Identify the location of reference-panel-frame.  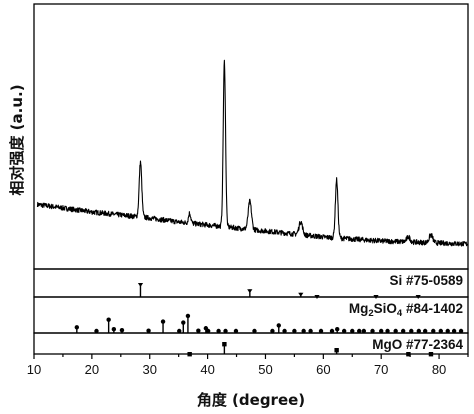
(251, 343).